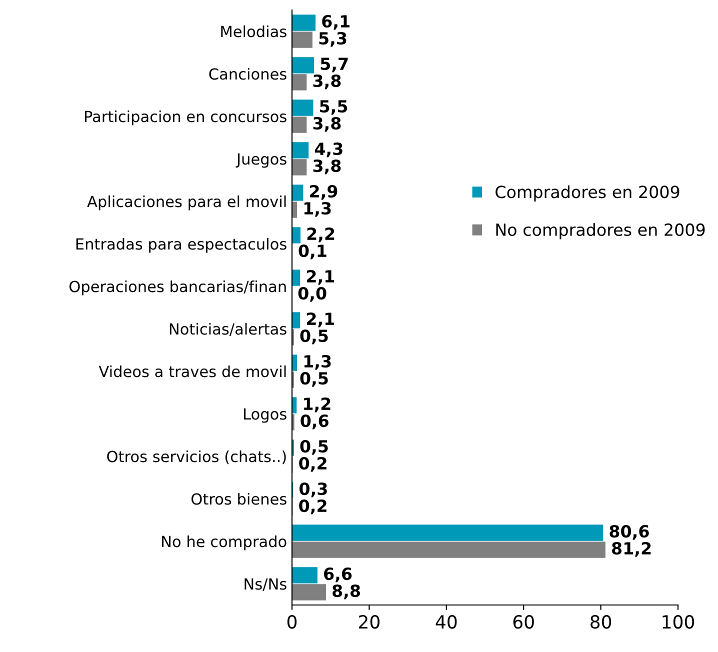  I want to click on data-label: 0,0, so click(312, 294).